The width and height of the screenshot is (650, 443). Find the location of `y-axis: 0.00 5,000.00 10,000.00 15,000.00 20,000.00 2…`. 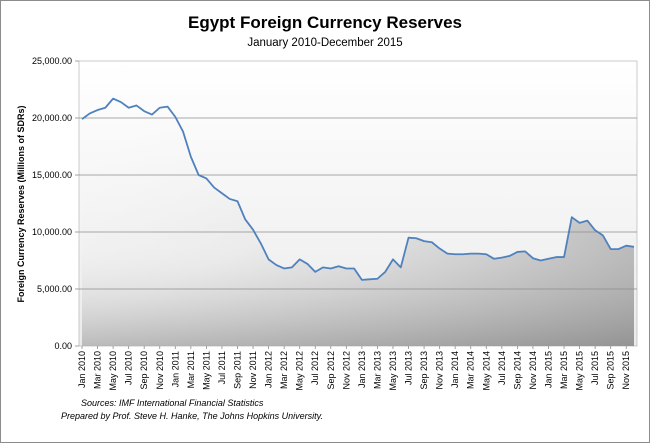

y-axis: 0.00 5,000.00 10,000.00 15,000.00 20,000.00 2… is located at coordinates (55, 203).